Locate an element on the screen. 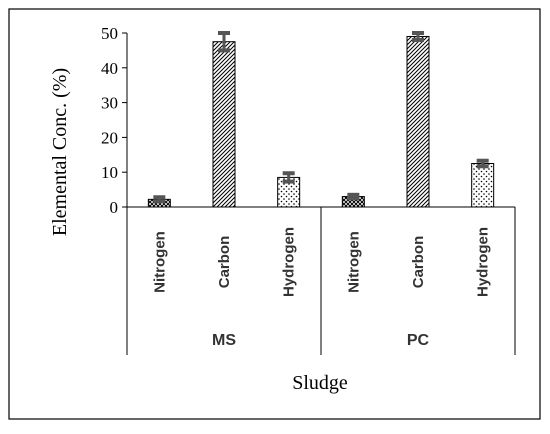 The height and width of the screenshot is (434, 550). y-axis-title: Elemental Conc. (%) is located at coordinates (60, 152).